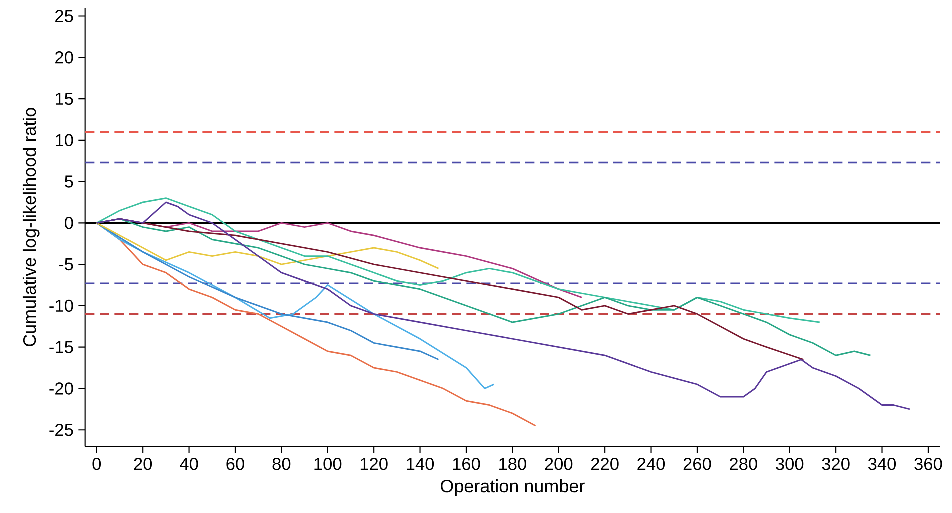 This screenshot has width=952, height=513. I want to click on x-tick-label: 340, so click(882, 464).